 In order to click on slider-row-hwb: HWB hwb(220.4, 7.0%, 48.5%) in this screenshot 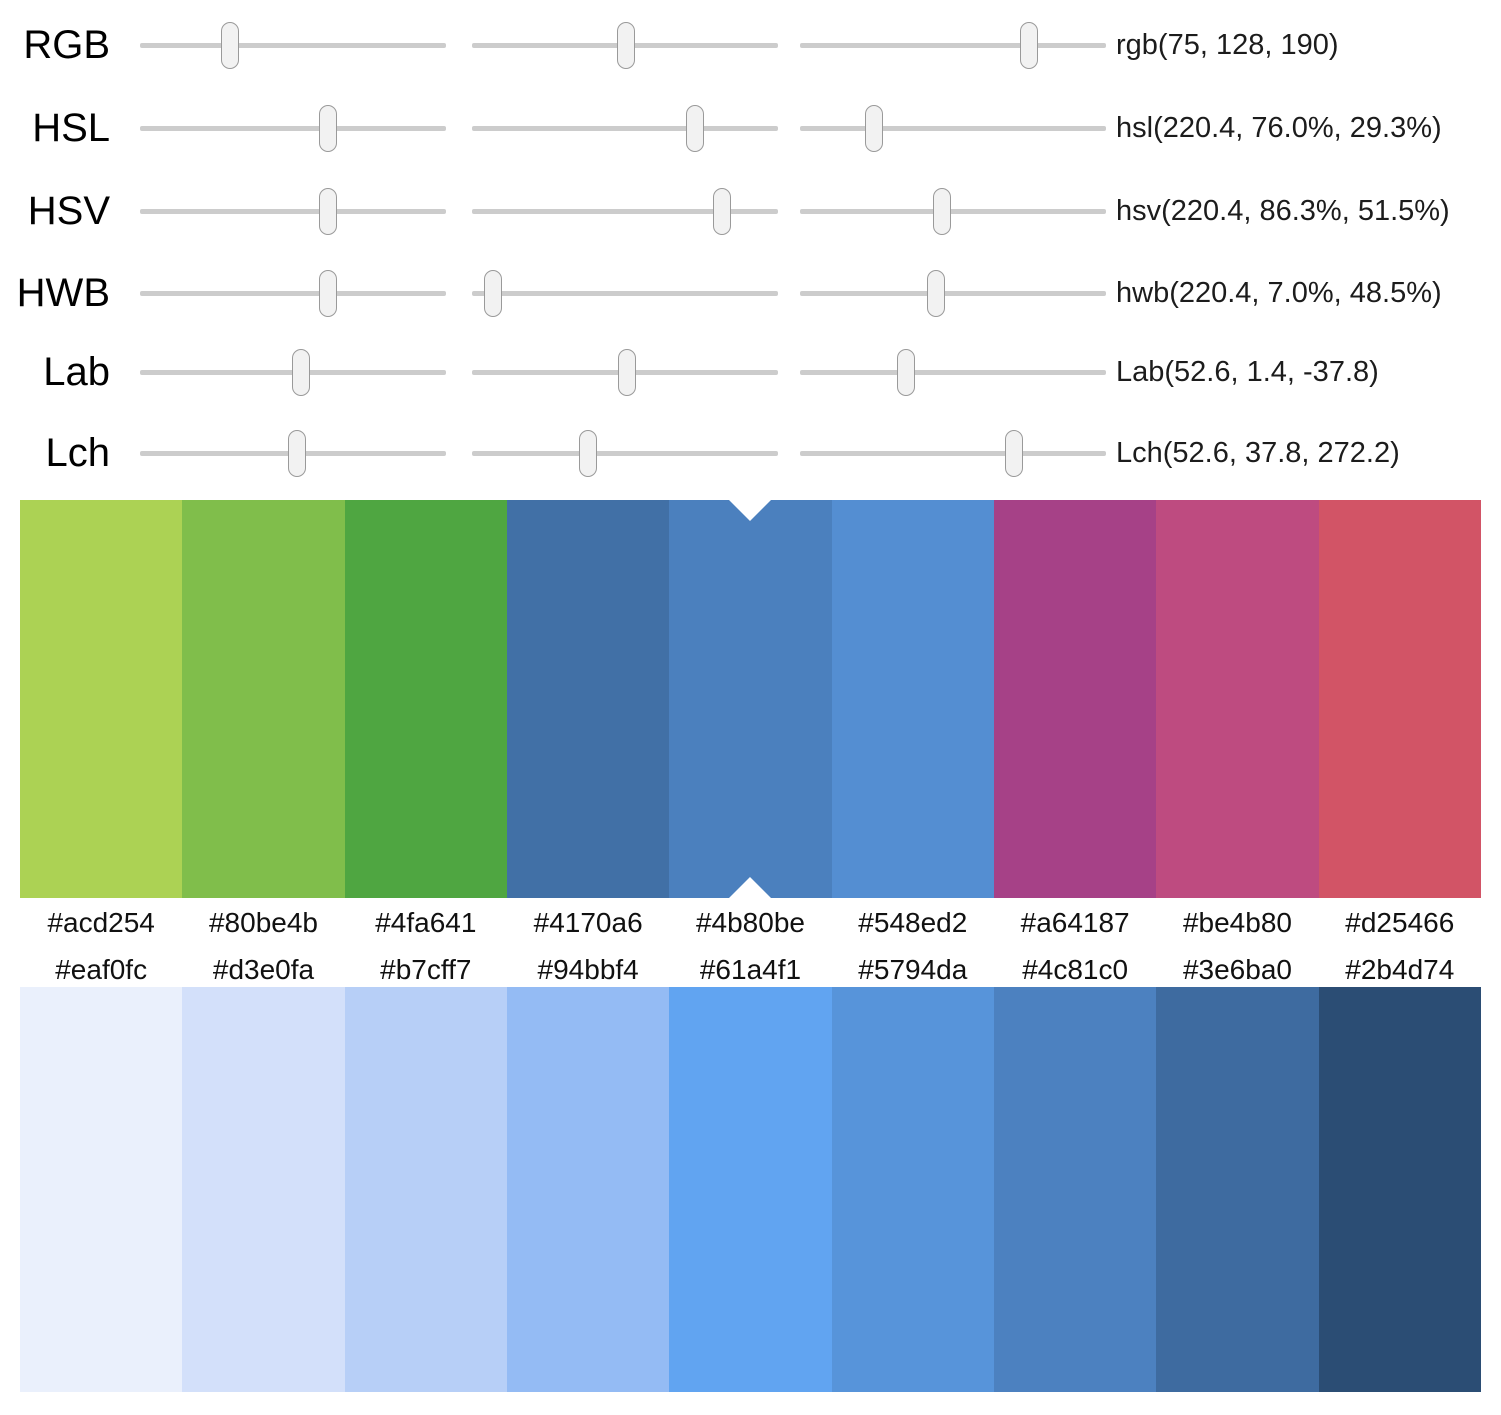, I will do `click(750, 293)`.